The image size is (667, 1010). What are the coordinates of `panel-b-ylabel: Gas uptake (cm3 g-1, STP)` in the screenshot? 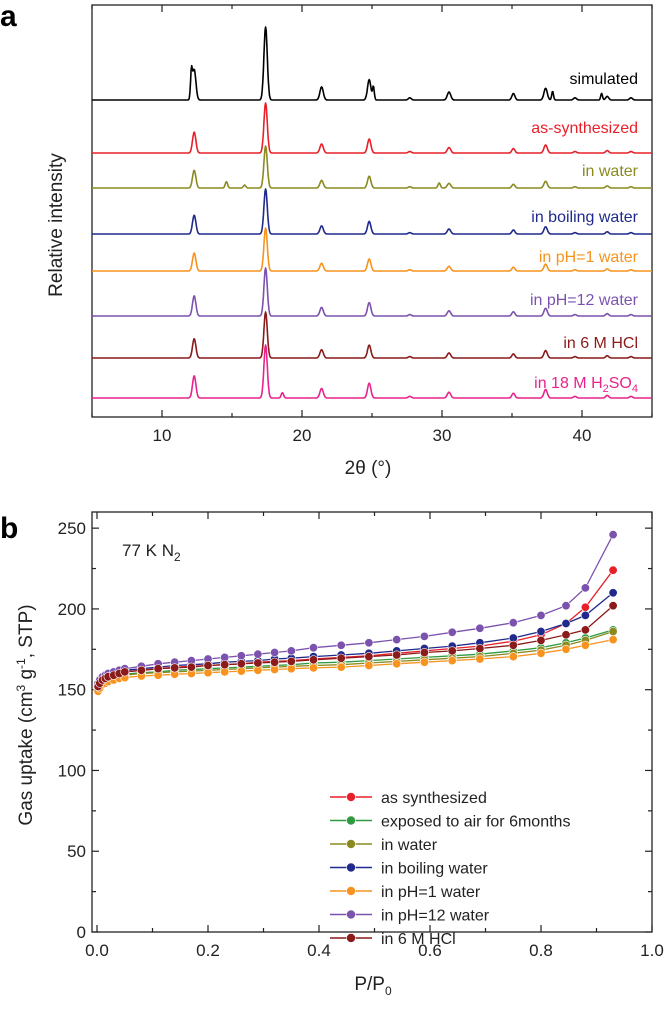 It's located at (25, 714).